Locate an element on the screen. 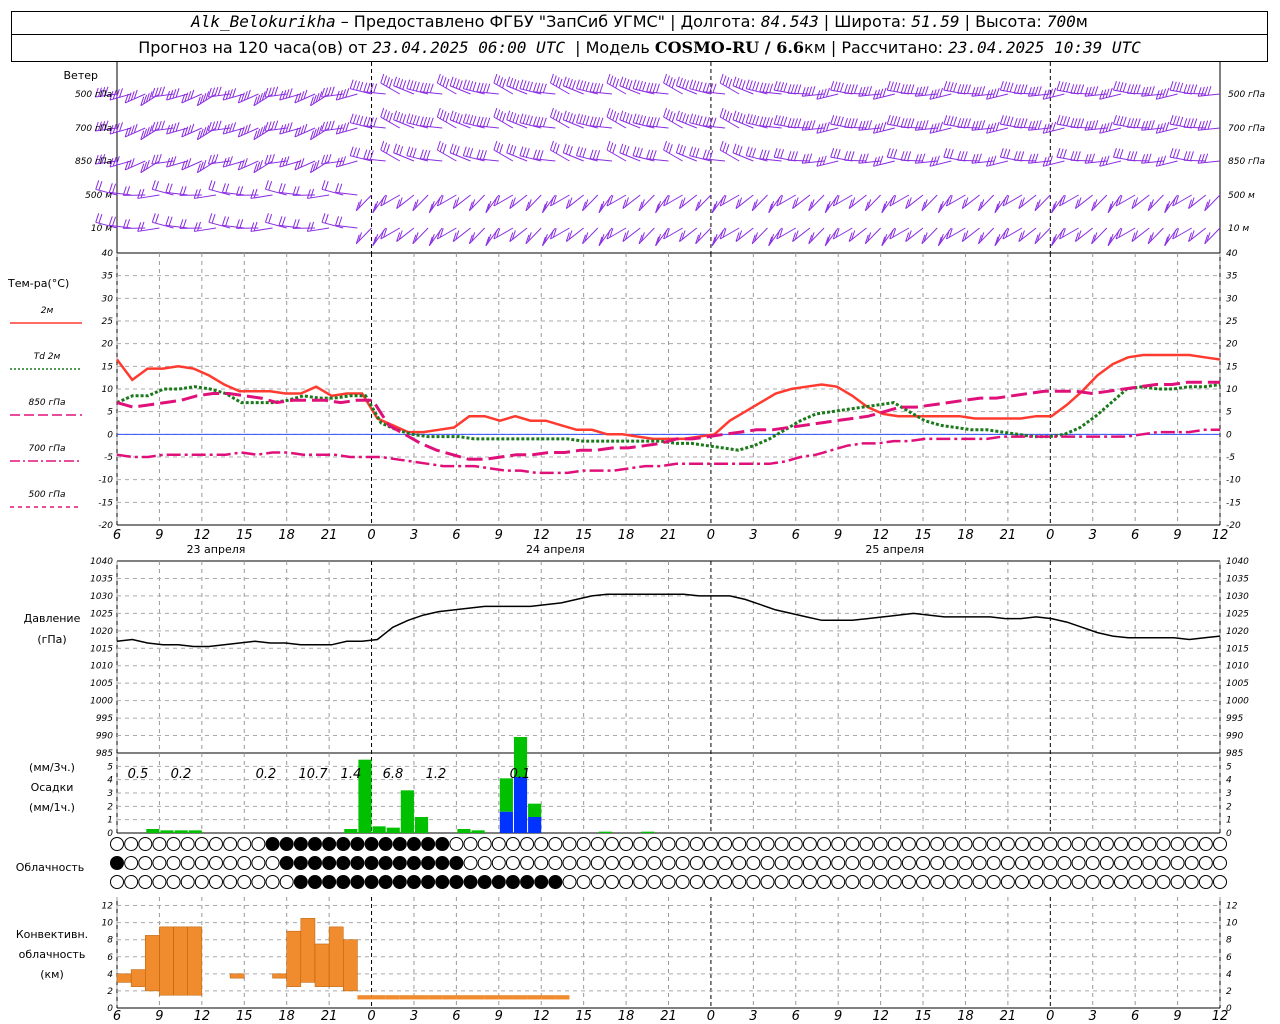 Image resolution: width=1280 pixels, height=1024 pixels. precip-annotation: 0.5 is located at coordinates (138, 774).